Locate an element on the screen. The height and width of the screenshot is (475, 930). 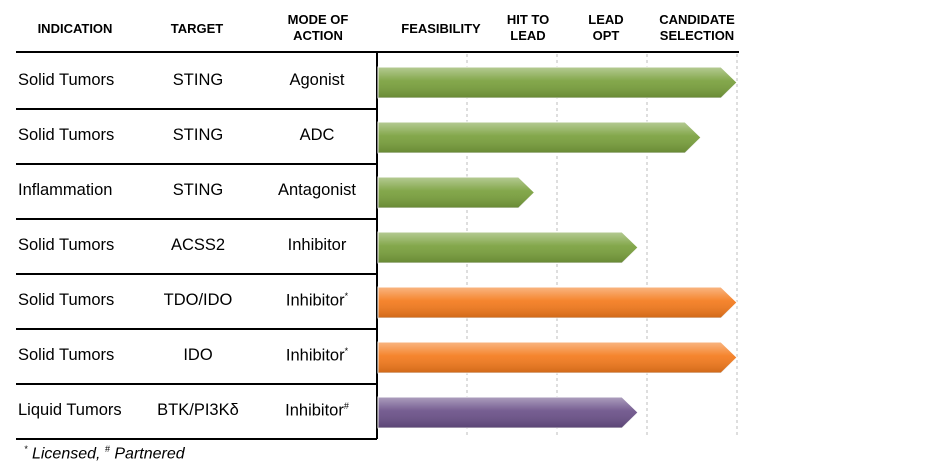
stage-label-lead_opt-line: OPT is located at coordinates (606, 35).